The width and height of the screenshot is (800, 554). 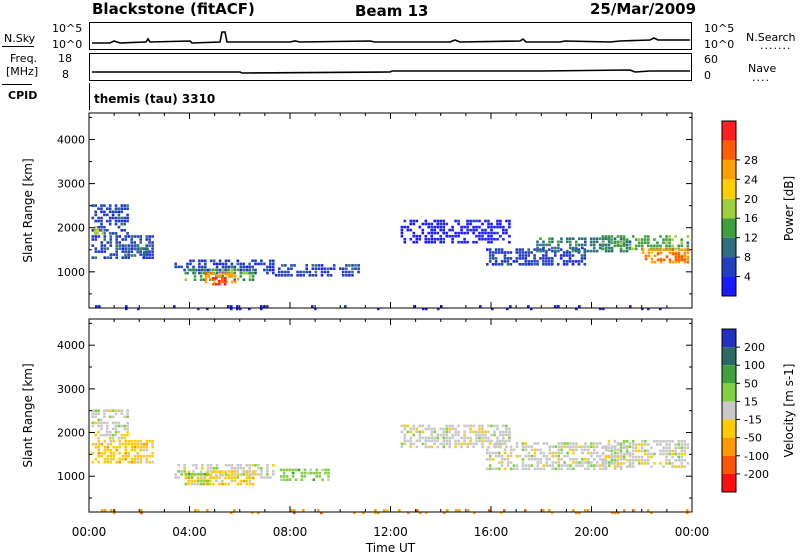 I want to click on nave-label: Nave, so click(x=762, y=68).